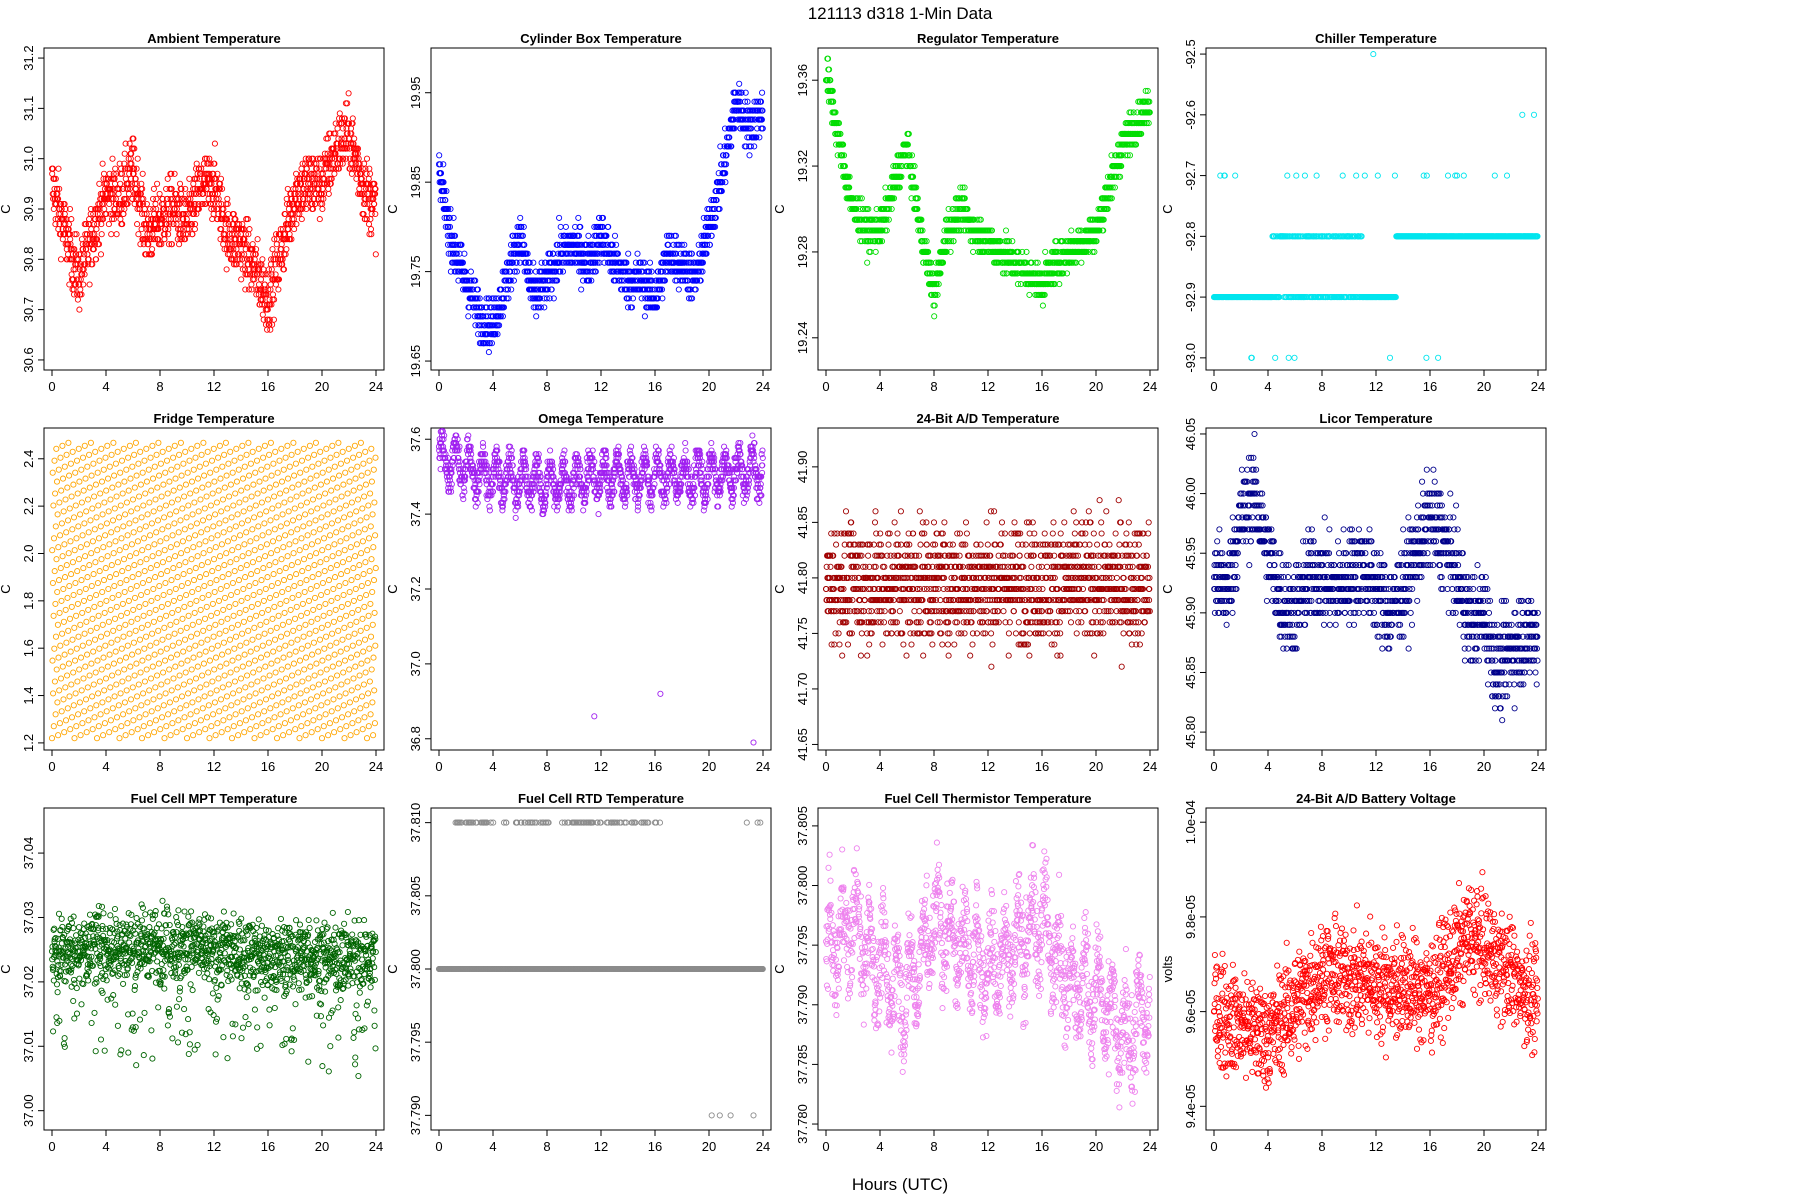 The height and width of the screenshot is (1200, 1800). Describe the element at coordinates (28, 158) in the screenshot. I see `y-tick-label: 31.0` at that location.